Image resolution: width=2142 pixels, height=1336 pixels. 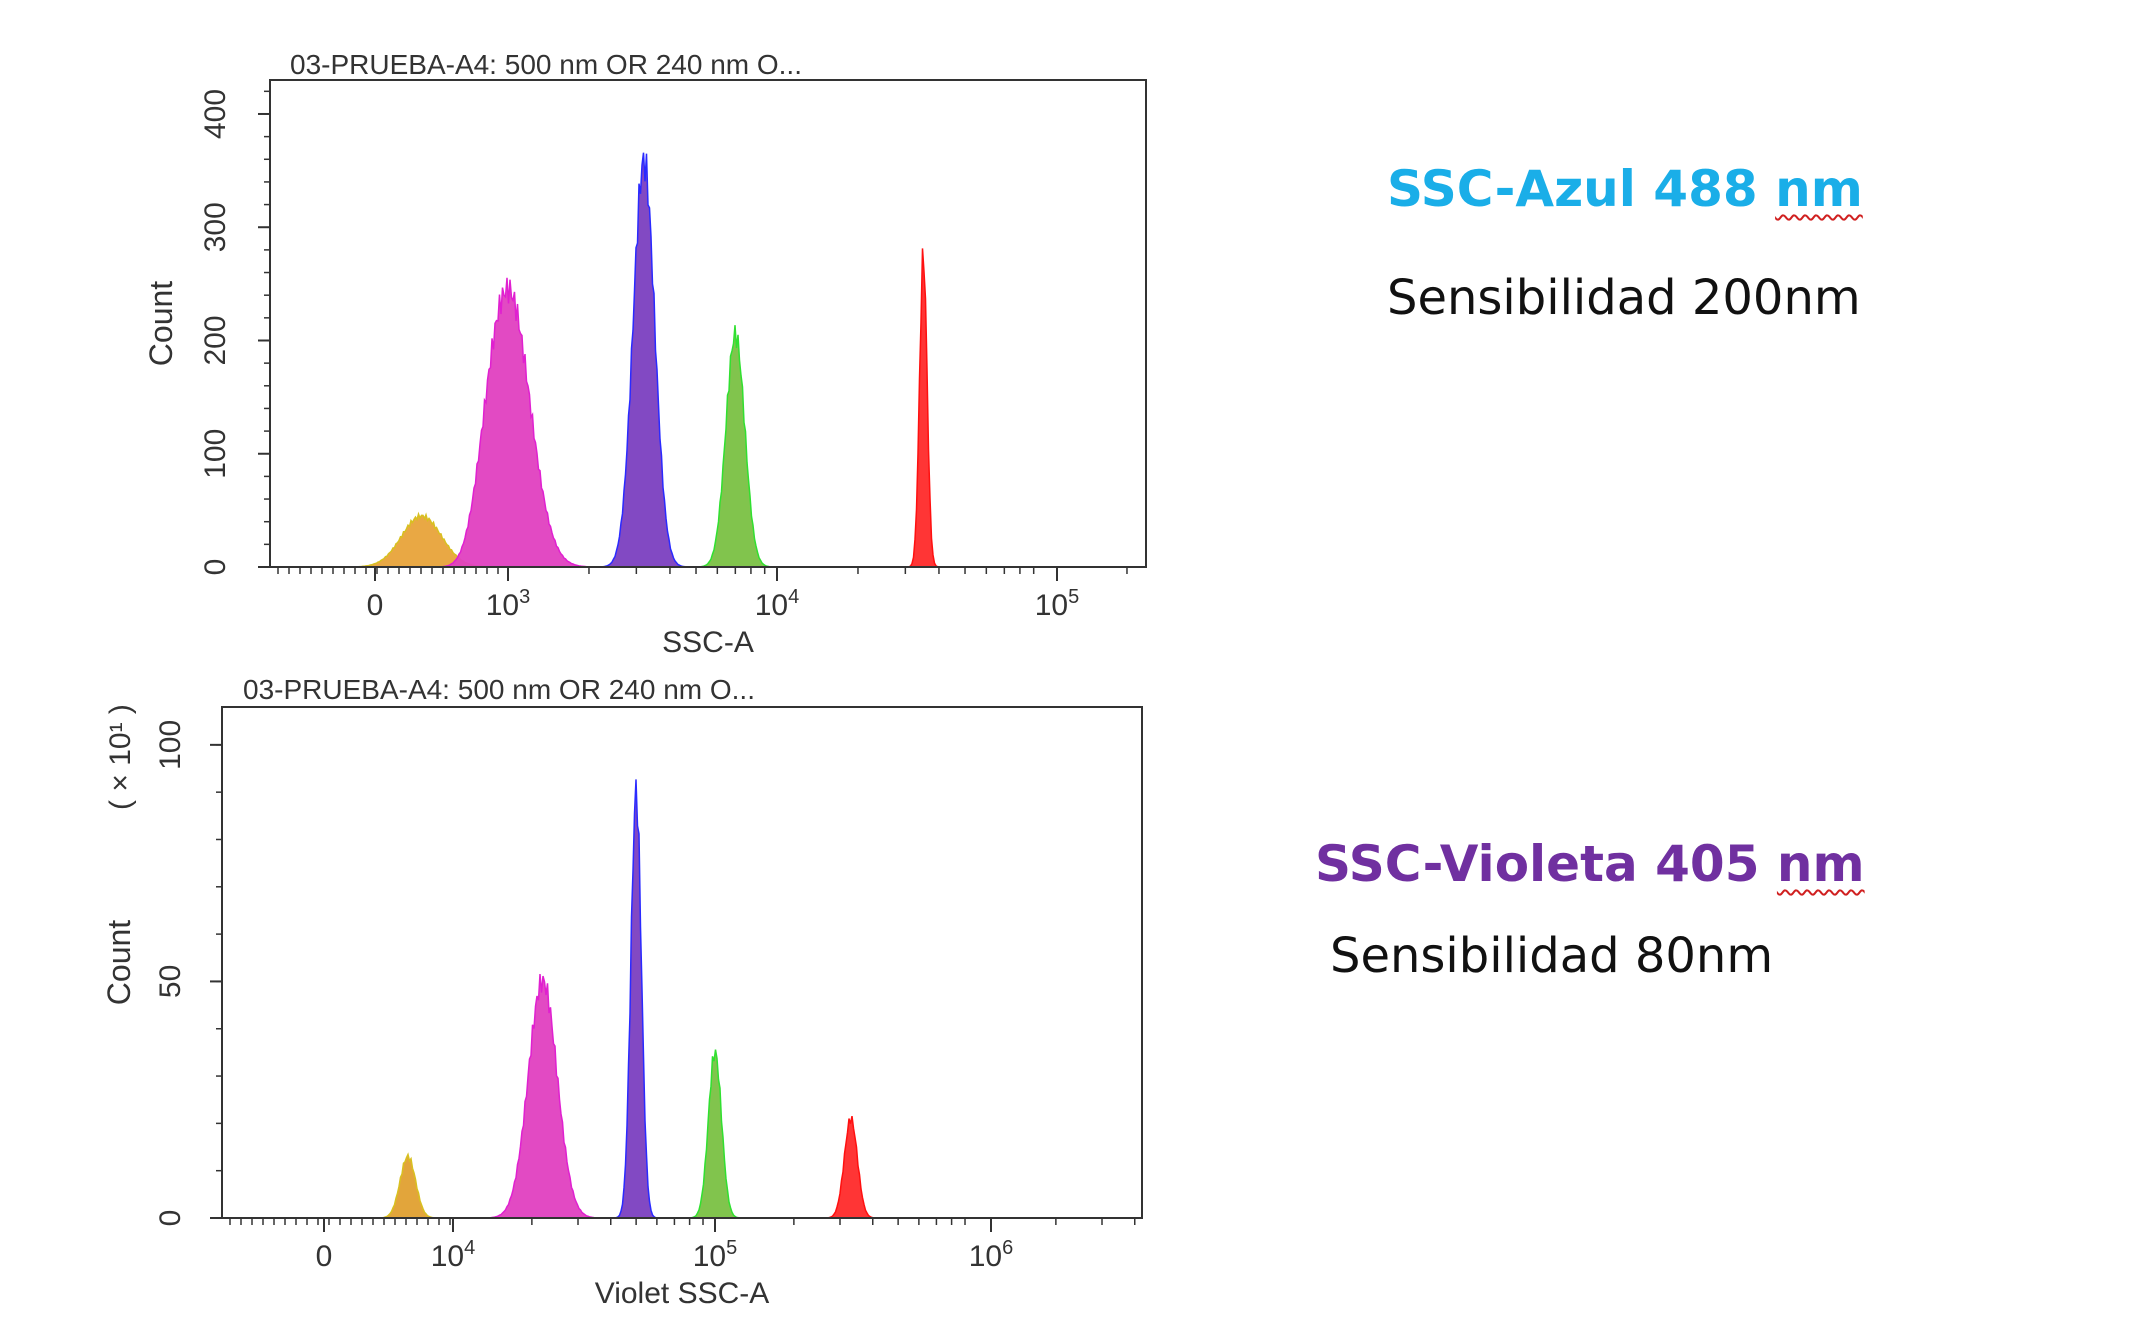 I want to click on violet-laser-unit: nm, so click(x=1820, y=864).